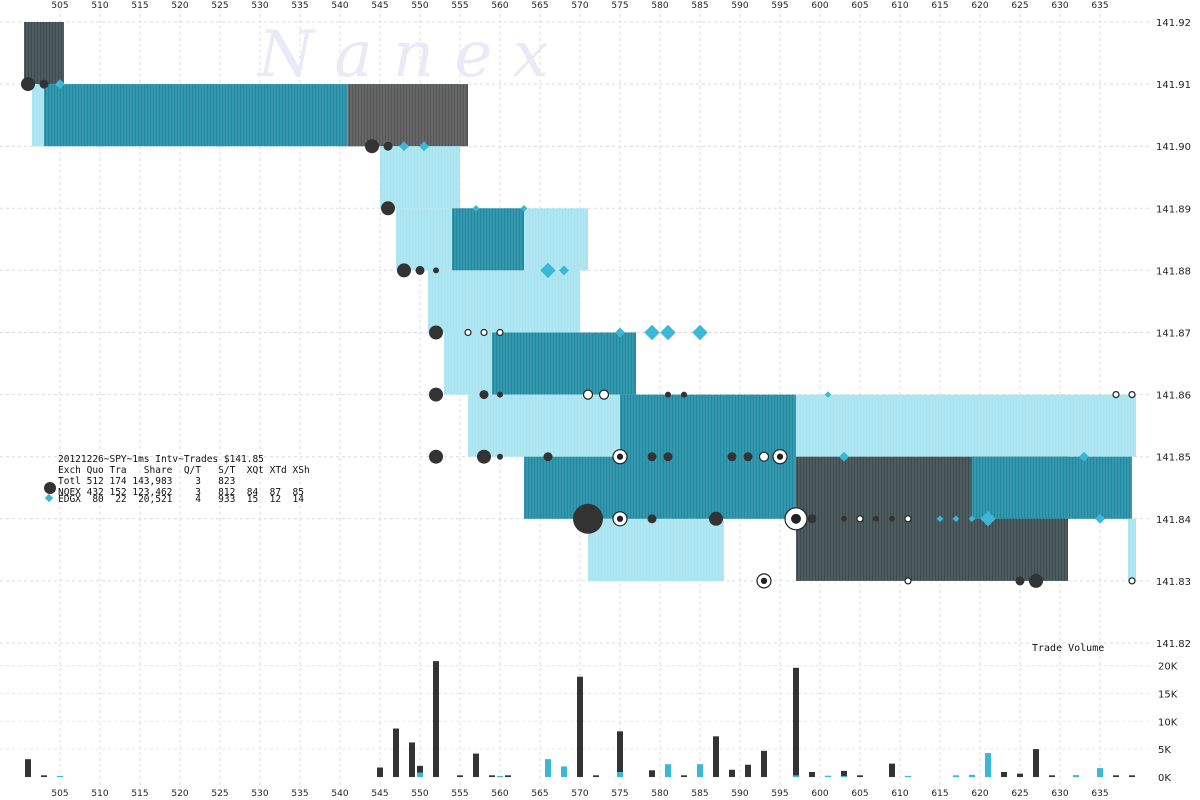 Image resolution: width=1200 pixels, height=800 pixels. I want to click on x-tick-label-bottom: 565, so click(539, 794).